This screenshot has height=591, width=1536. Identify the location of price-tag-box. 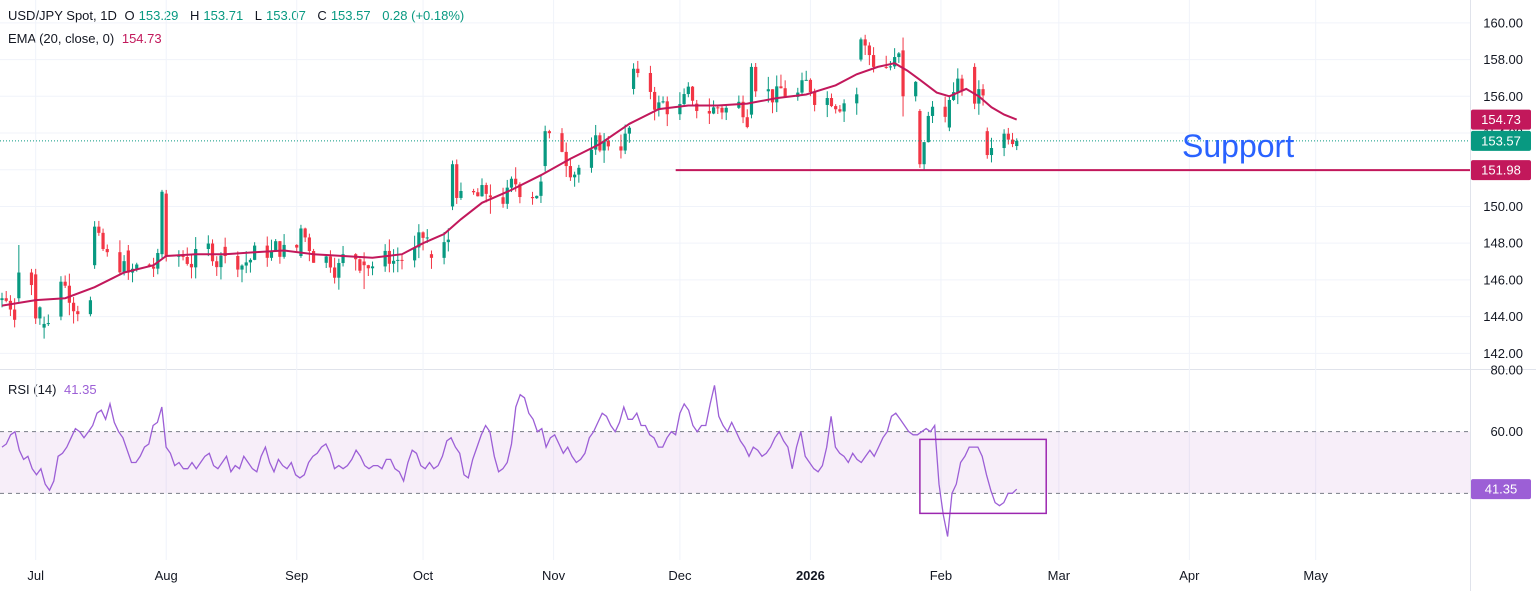
(1501, 170).